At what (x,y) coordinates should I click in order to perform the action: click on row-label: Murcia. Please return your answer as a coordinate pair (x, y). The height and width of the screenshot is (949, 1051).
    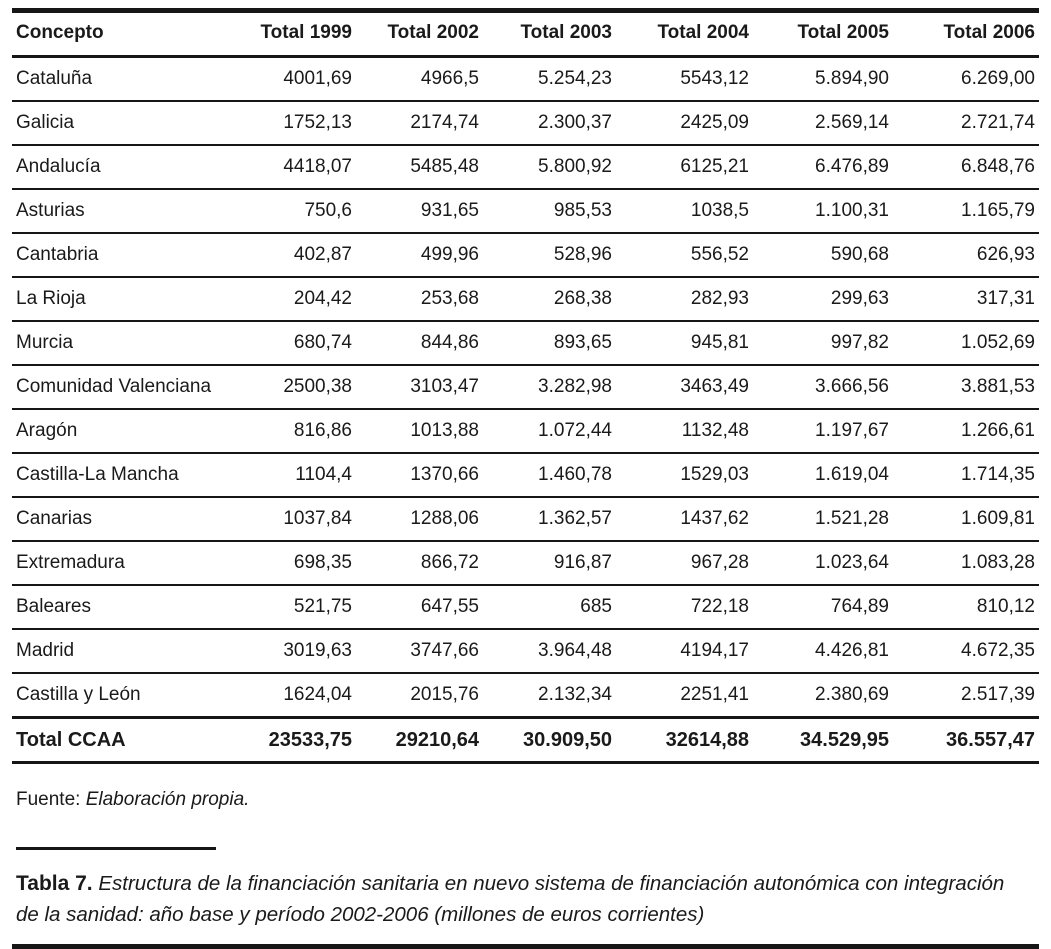
    Looking at the image, I should click on (128, 343).